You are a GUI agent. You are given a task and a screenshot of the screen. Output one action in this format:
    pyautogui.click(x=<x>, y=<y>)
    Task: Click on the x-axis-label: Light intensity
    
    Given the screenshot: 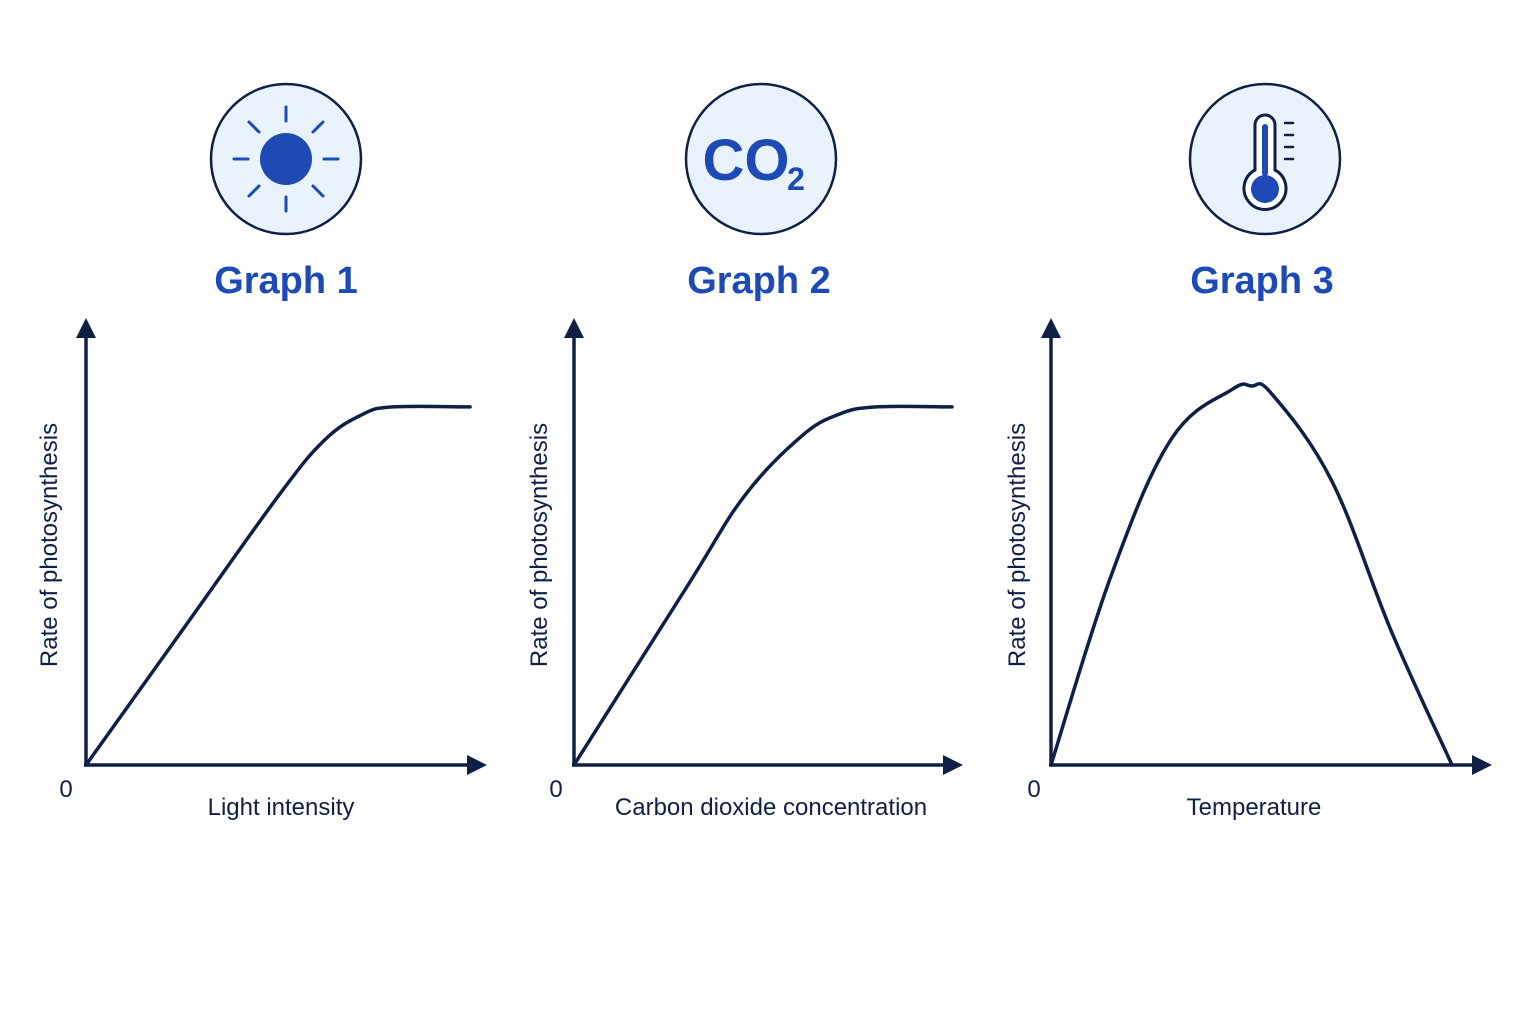 What is the action you would take?
    pyautogui.click(x=281, y=807)
    